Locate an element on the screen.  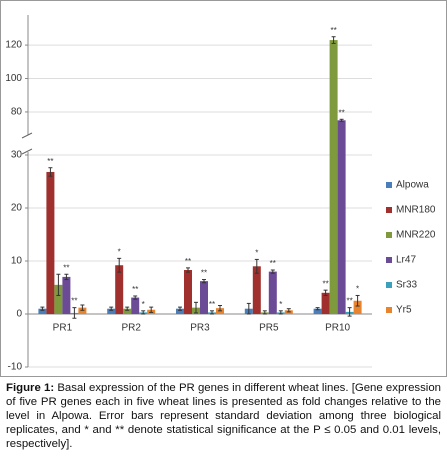
y-tick-label: 30 is located at coordinates (17, 155).